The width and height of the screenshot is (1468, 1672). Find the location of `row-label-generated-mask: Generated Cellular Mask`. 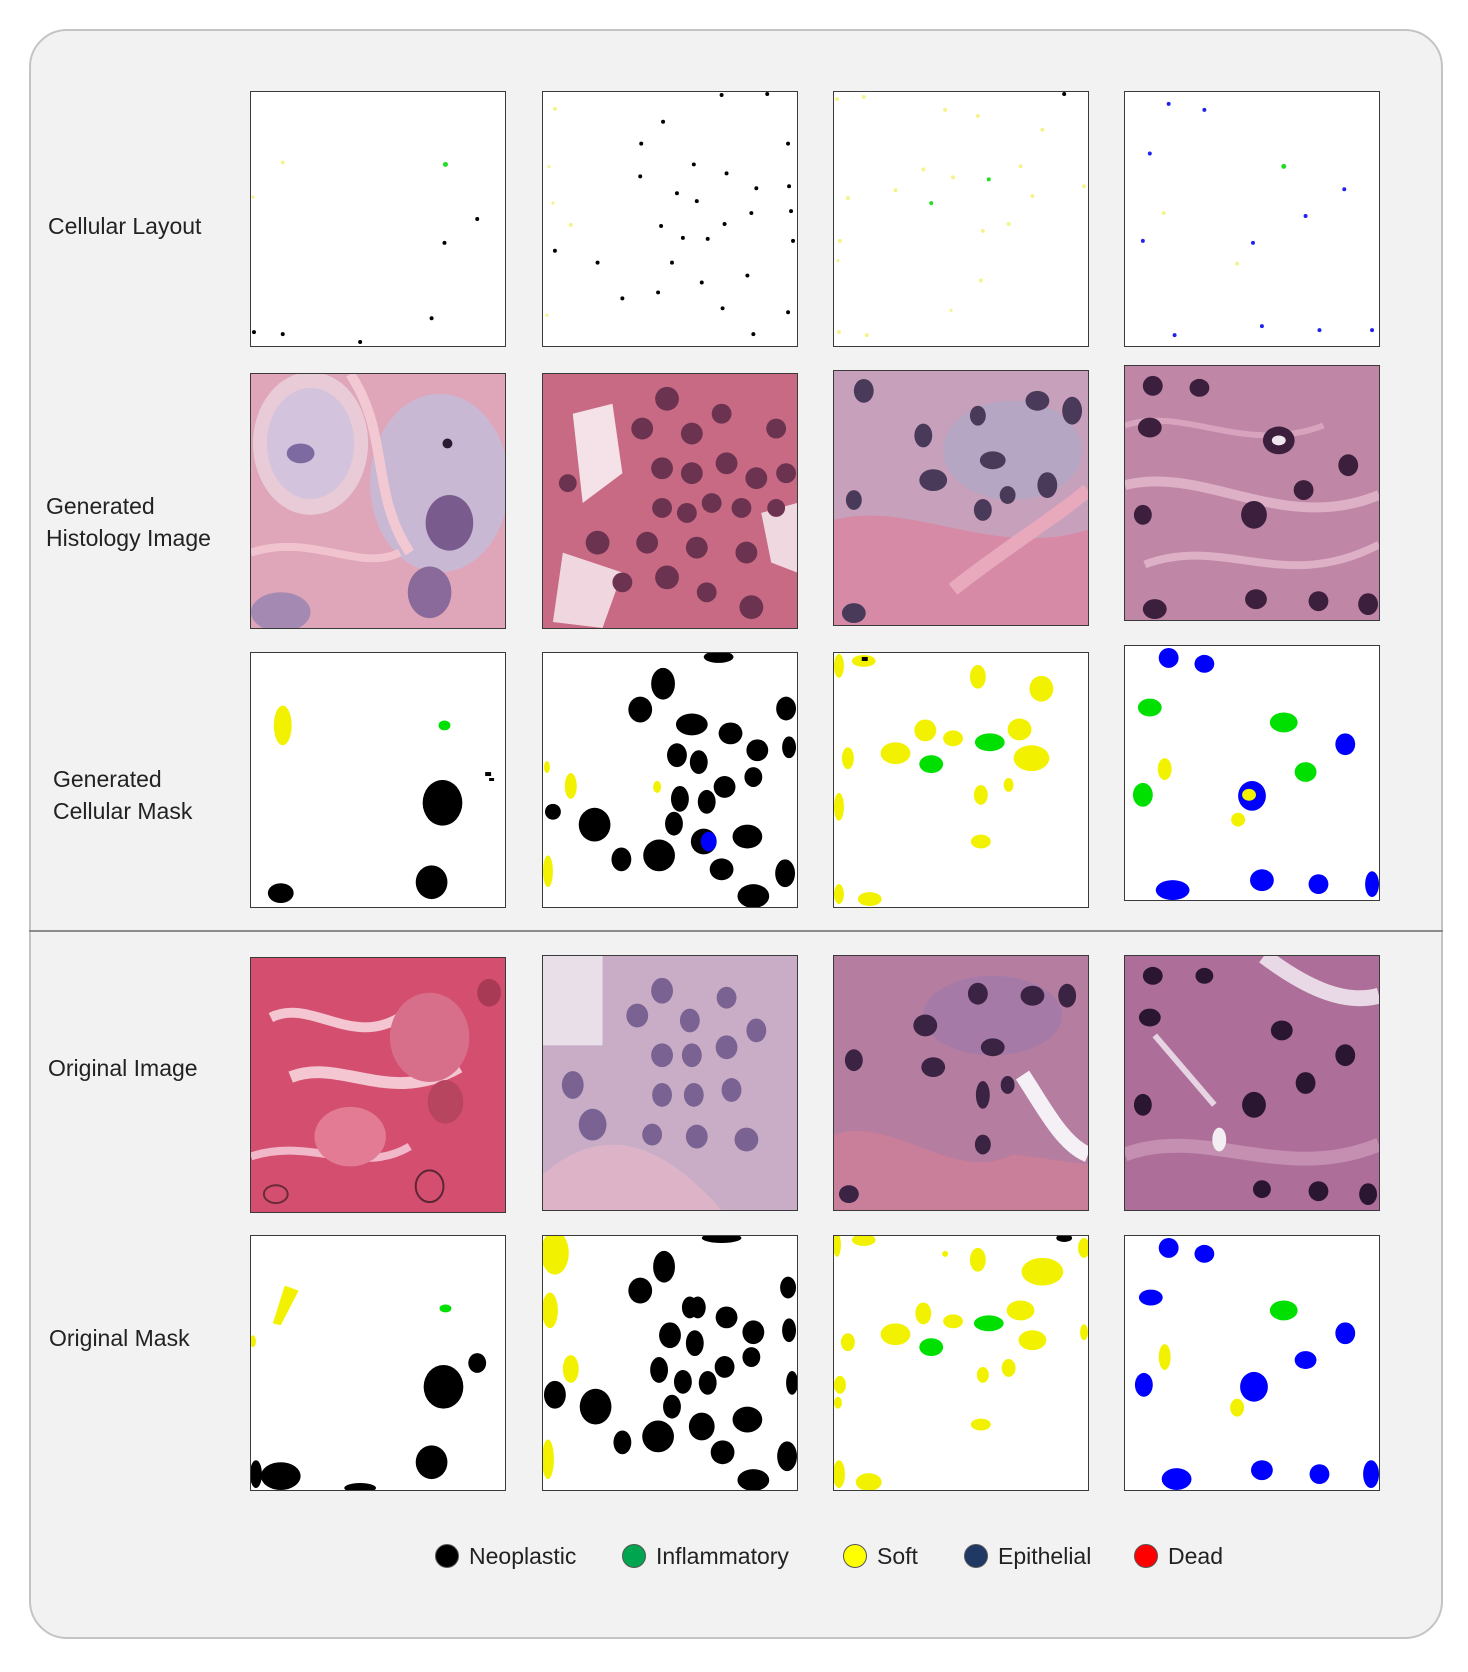

row-label-generated-mask: Generated Cellular Mask is located at coordinates (123, 795).